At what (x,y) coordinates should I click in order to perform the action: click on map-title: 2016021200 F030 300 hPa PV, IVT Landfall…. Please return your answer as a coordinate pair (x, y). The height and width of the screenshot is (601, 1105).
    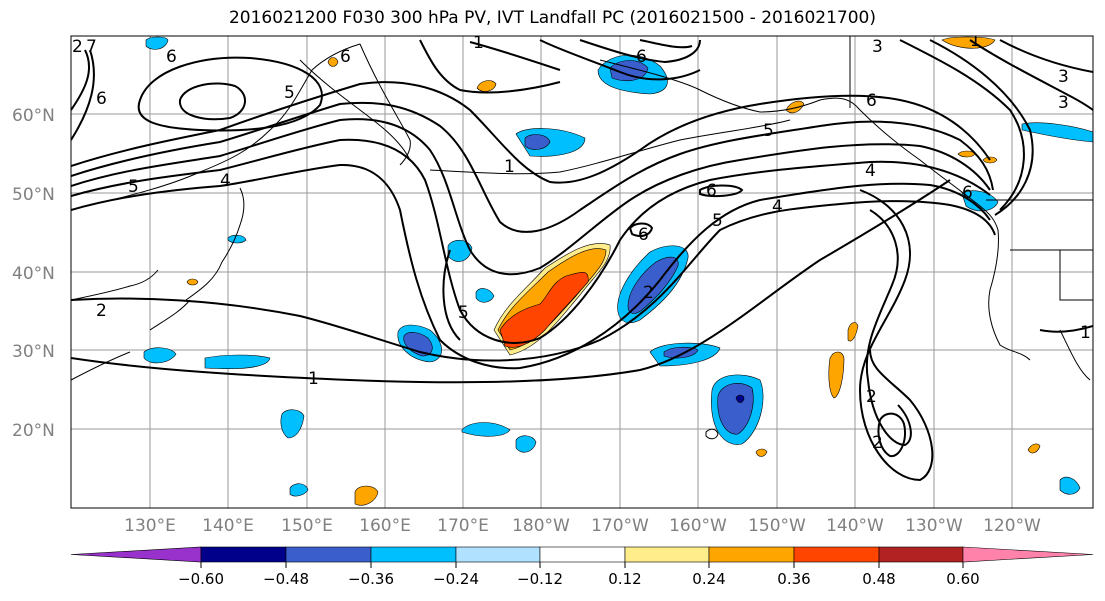
    Looking at the image, I should click on (552, 18).